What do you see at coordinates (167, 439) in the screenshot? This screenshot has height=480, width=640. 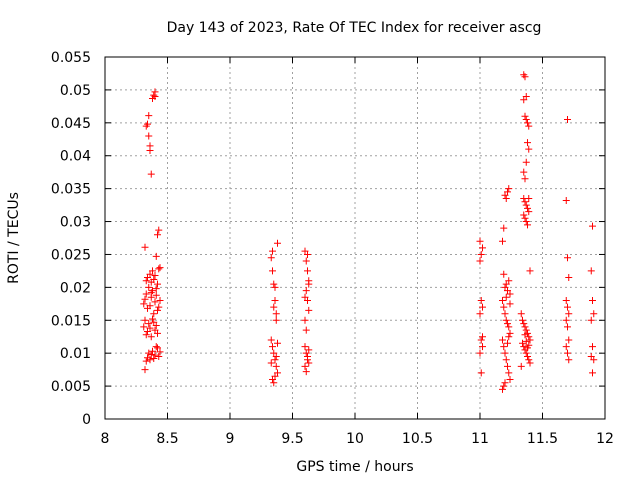 I see `x-tick-label: 8.5` at bounding box center [167, 439].